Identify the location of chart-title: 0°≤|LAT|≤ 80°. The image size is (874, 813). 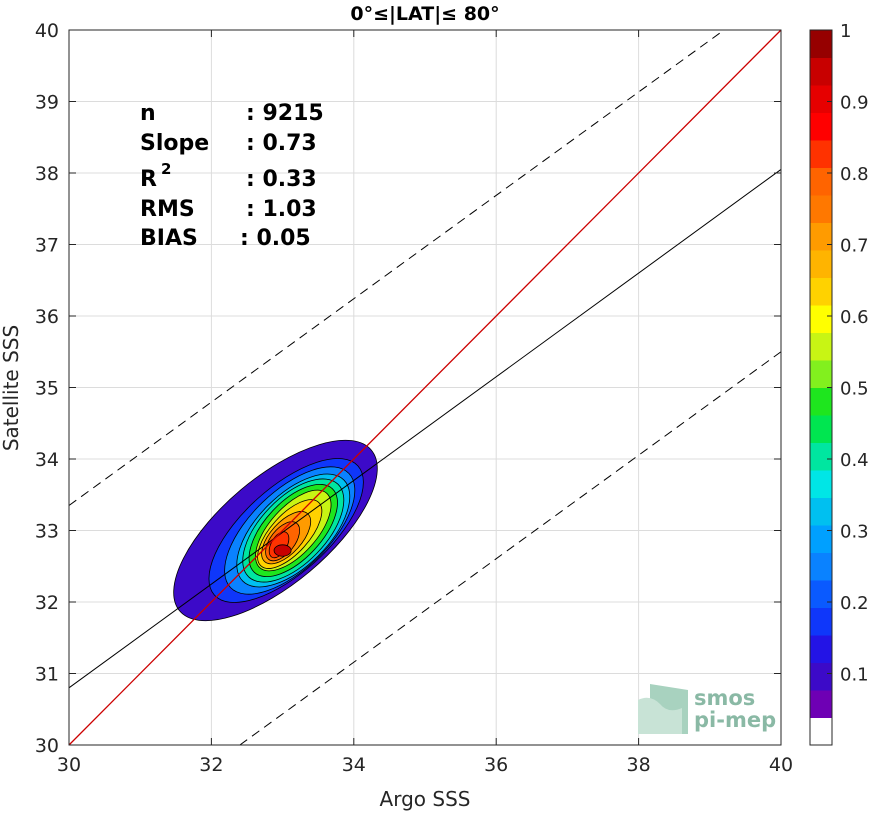
(424, 14).